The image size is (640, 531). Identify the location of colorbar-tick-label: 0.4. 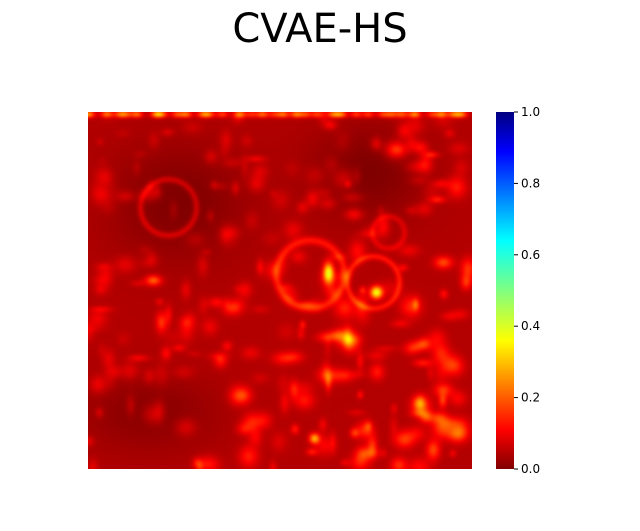
(530, 326).